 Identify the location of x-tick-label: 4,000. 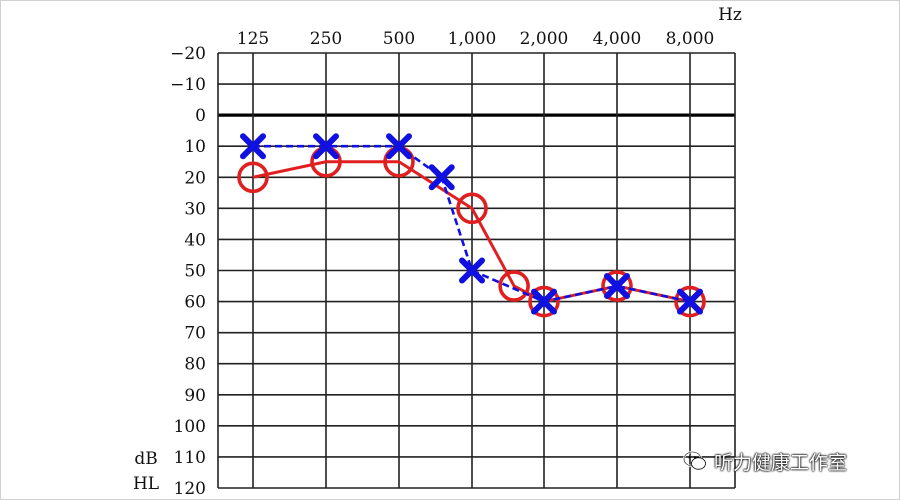
(617, 39).